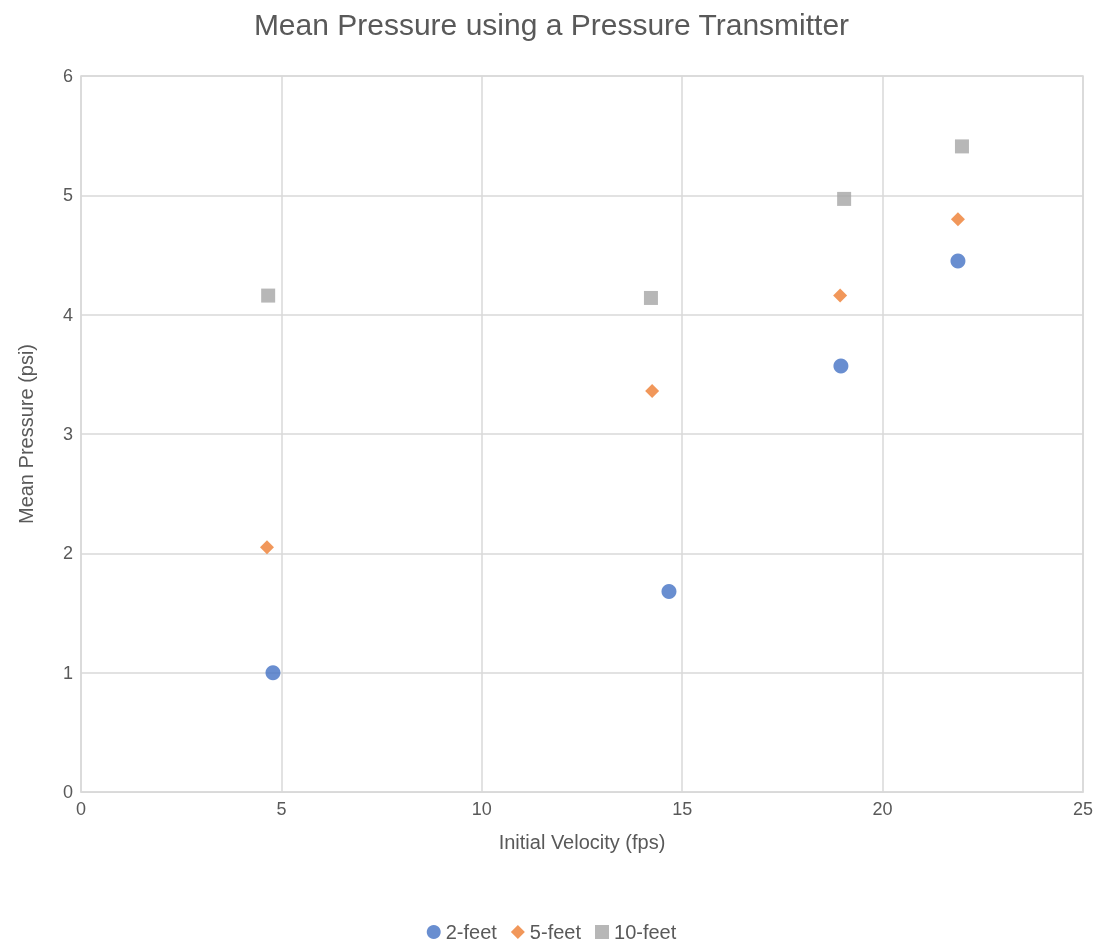 This screenshot has width=1103, height=949. What do you see at coordinates (582, 842) in the screenshot?
I see `x-axis-title: Initial Velocity (fps)` at bounding box center [582, 842].